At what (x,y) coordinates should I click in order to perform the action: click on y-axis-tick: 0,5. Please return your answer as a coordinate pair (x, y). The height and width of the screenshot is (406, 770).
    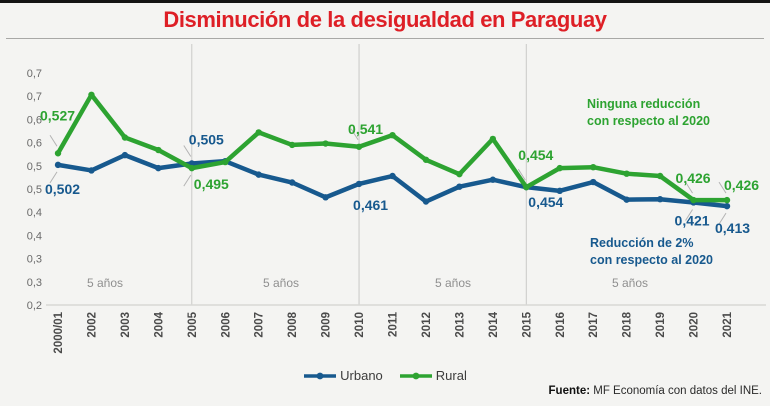
    Looking at the image, I should click on (34, 190).